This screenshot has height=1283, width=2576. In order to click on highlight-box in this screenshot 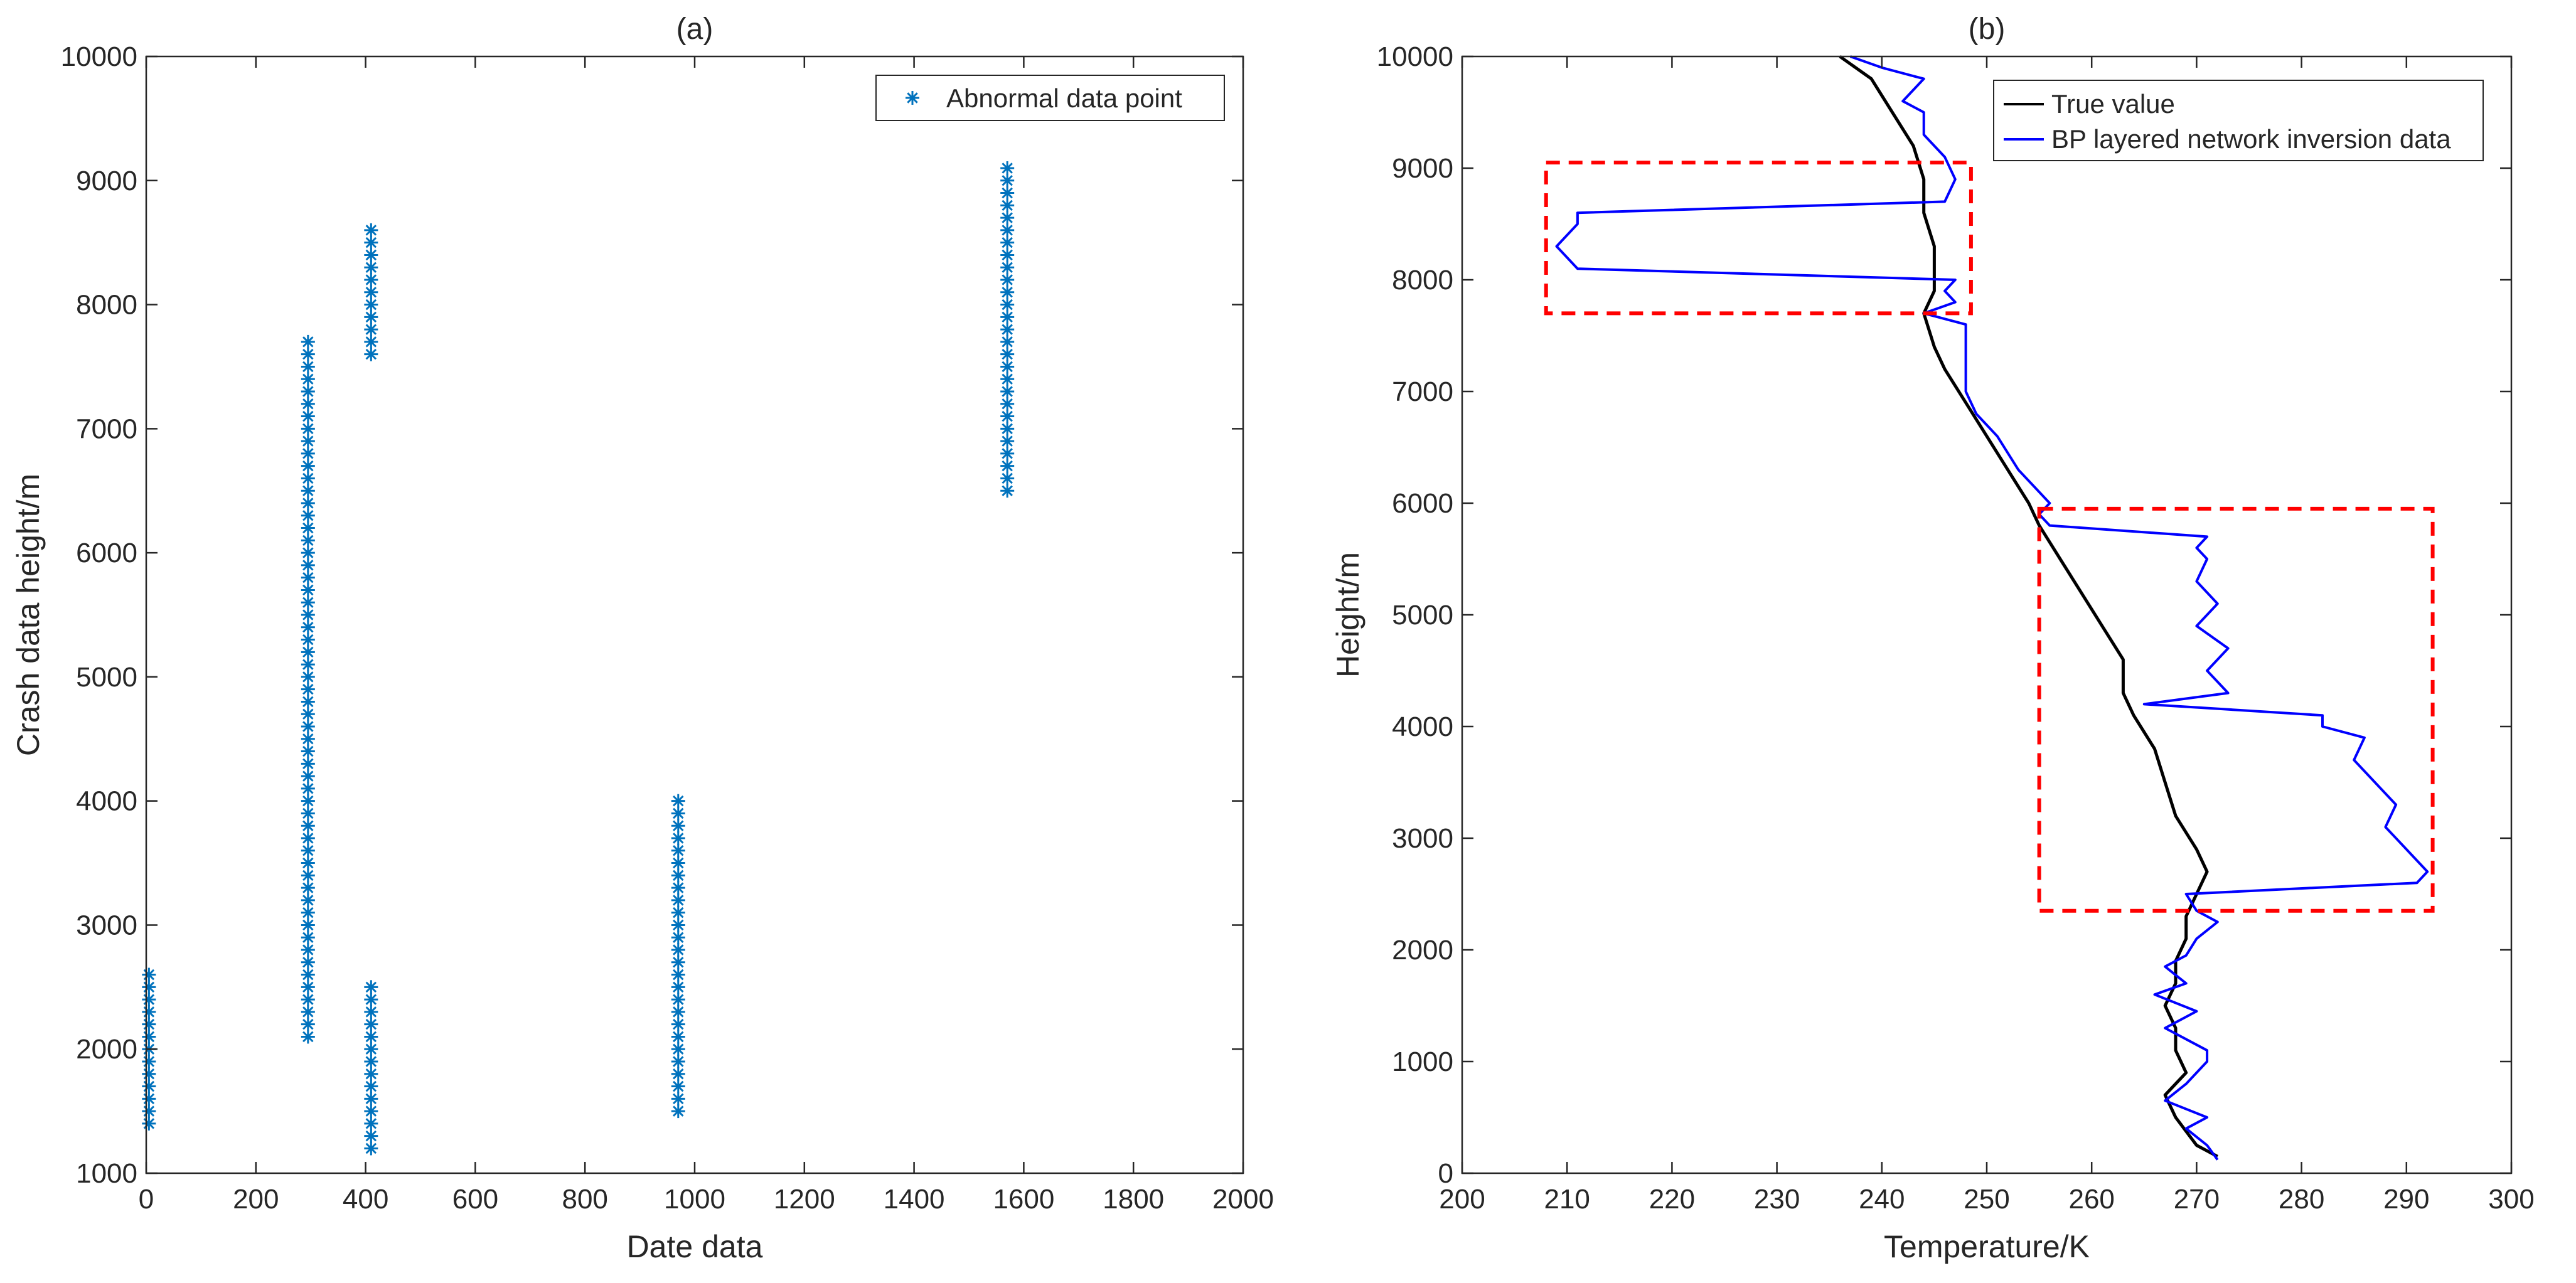, I will do `click(2236, 709)`.